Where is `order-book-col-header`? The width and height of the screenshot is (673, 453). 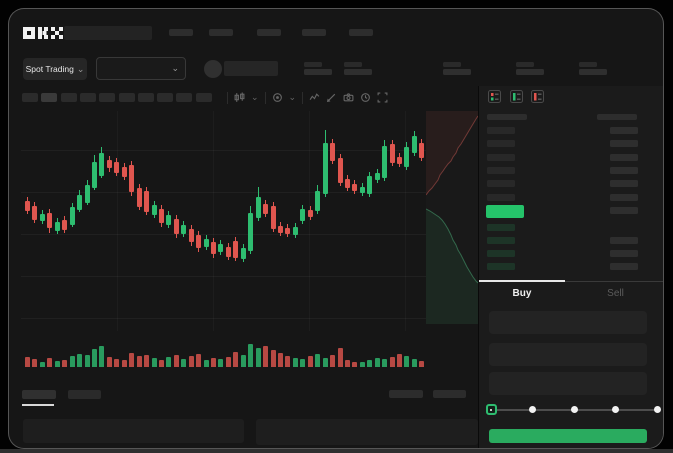
order-book-col-header is located at coordinates (617, 117).